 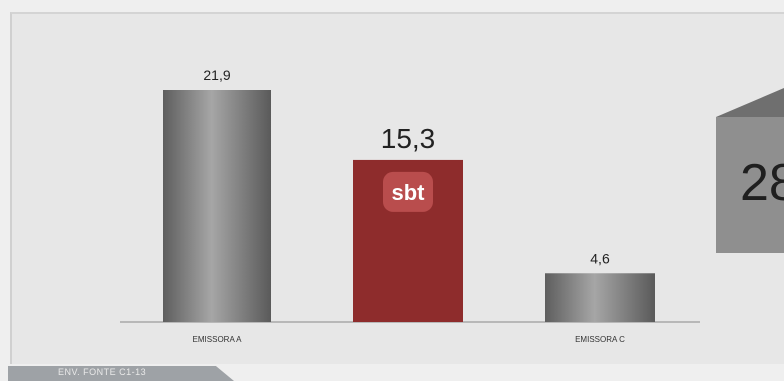 I want to click on bar-body, so click(x=750, y=185).